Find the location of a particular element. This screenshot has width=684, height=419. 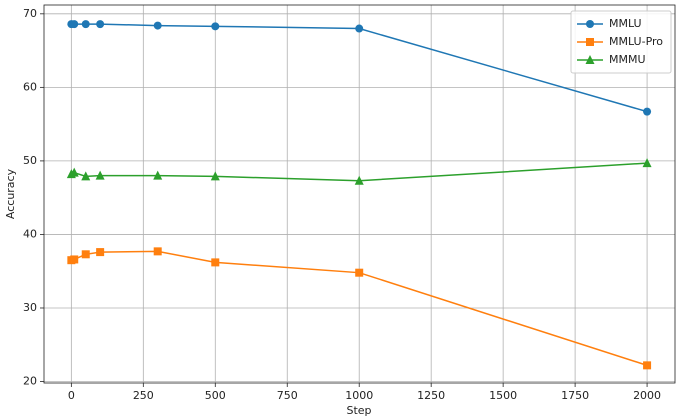

x-tick-label: 250 is located at coordinates (143, 395).